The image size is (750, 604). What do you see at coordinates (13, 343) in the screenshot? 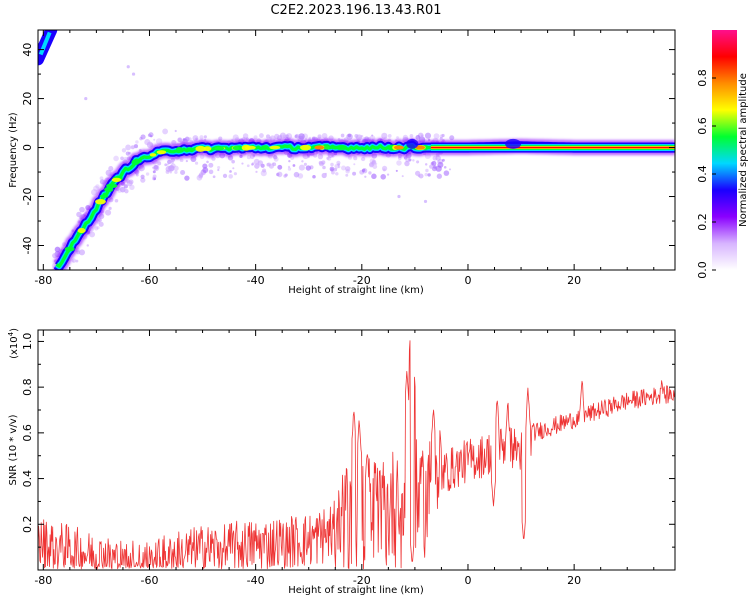
I see `snr-scale-label: (x104)` at bounding box center [13, 343].